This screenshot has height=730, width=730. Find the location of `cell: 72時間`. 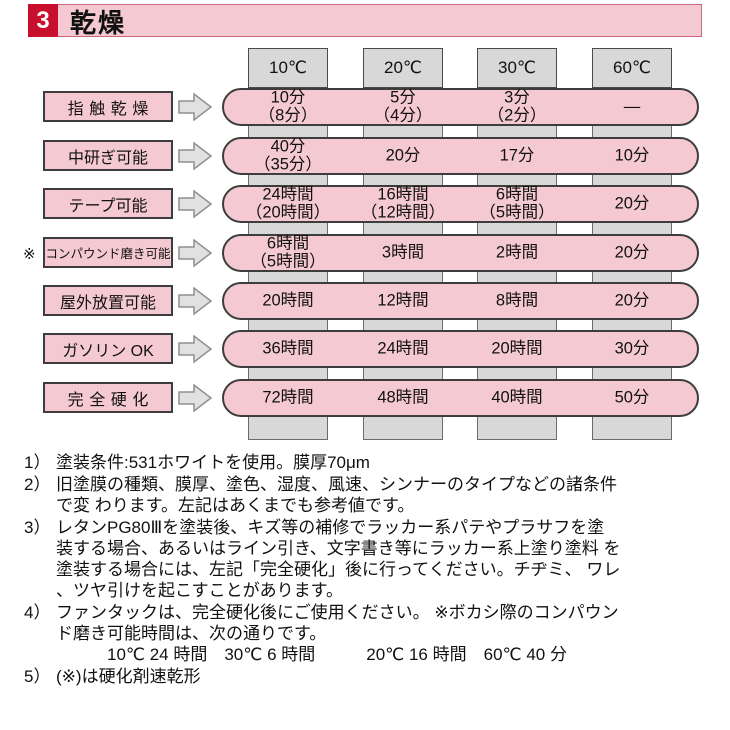

cell: 72時間 is located at coordinates (288, 397).